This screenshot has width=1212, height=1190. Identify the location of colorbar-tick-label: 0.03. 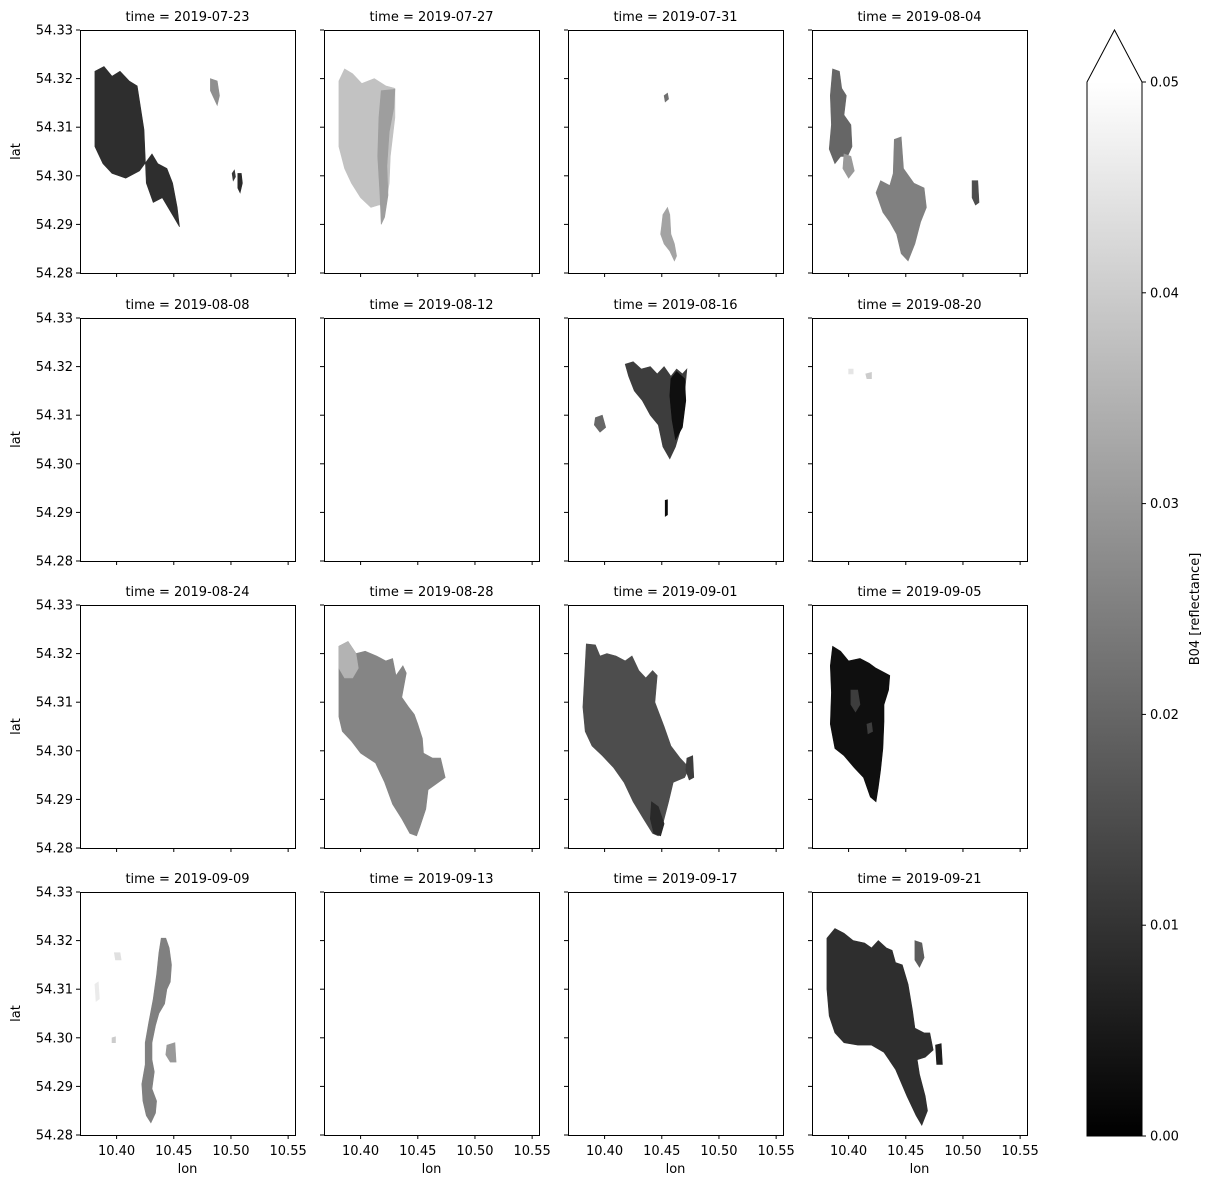
(1164, 504).